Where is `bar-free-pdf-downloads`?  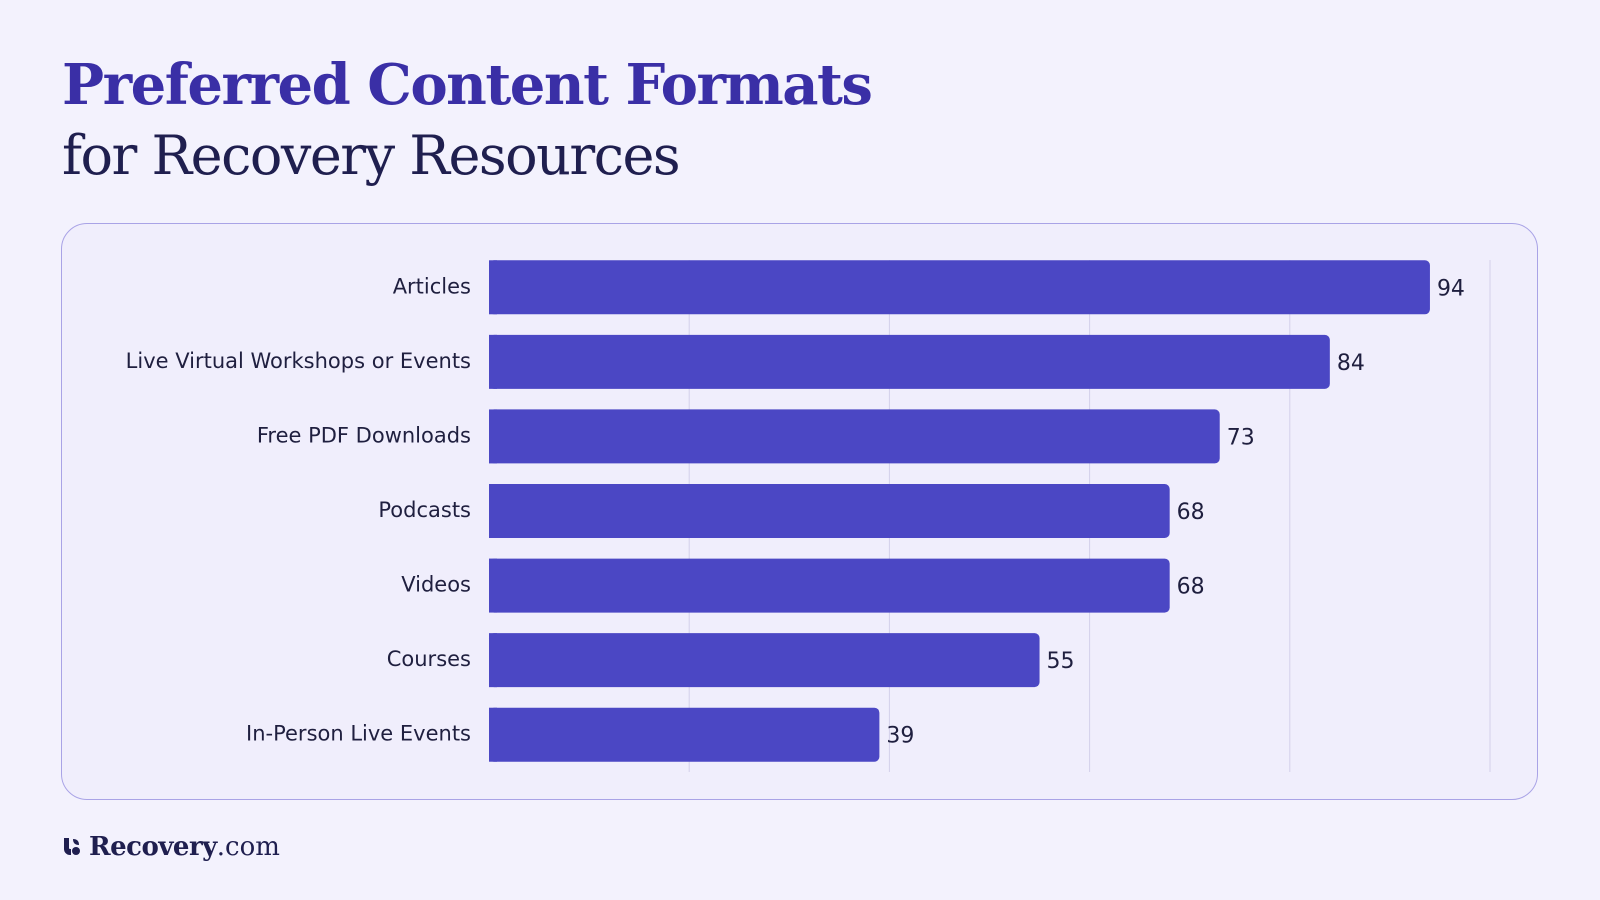
bar-free-pdf-downloads is located at coordinates (854, 436).